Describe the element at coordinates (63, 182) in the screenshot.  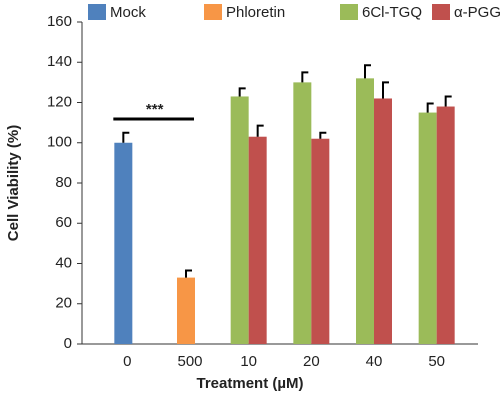
I see `y-tick-label: 80` at that location.